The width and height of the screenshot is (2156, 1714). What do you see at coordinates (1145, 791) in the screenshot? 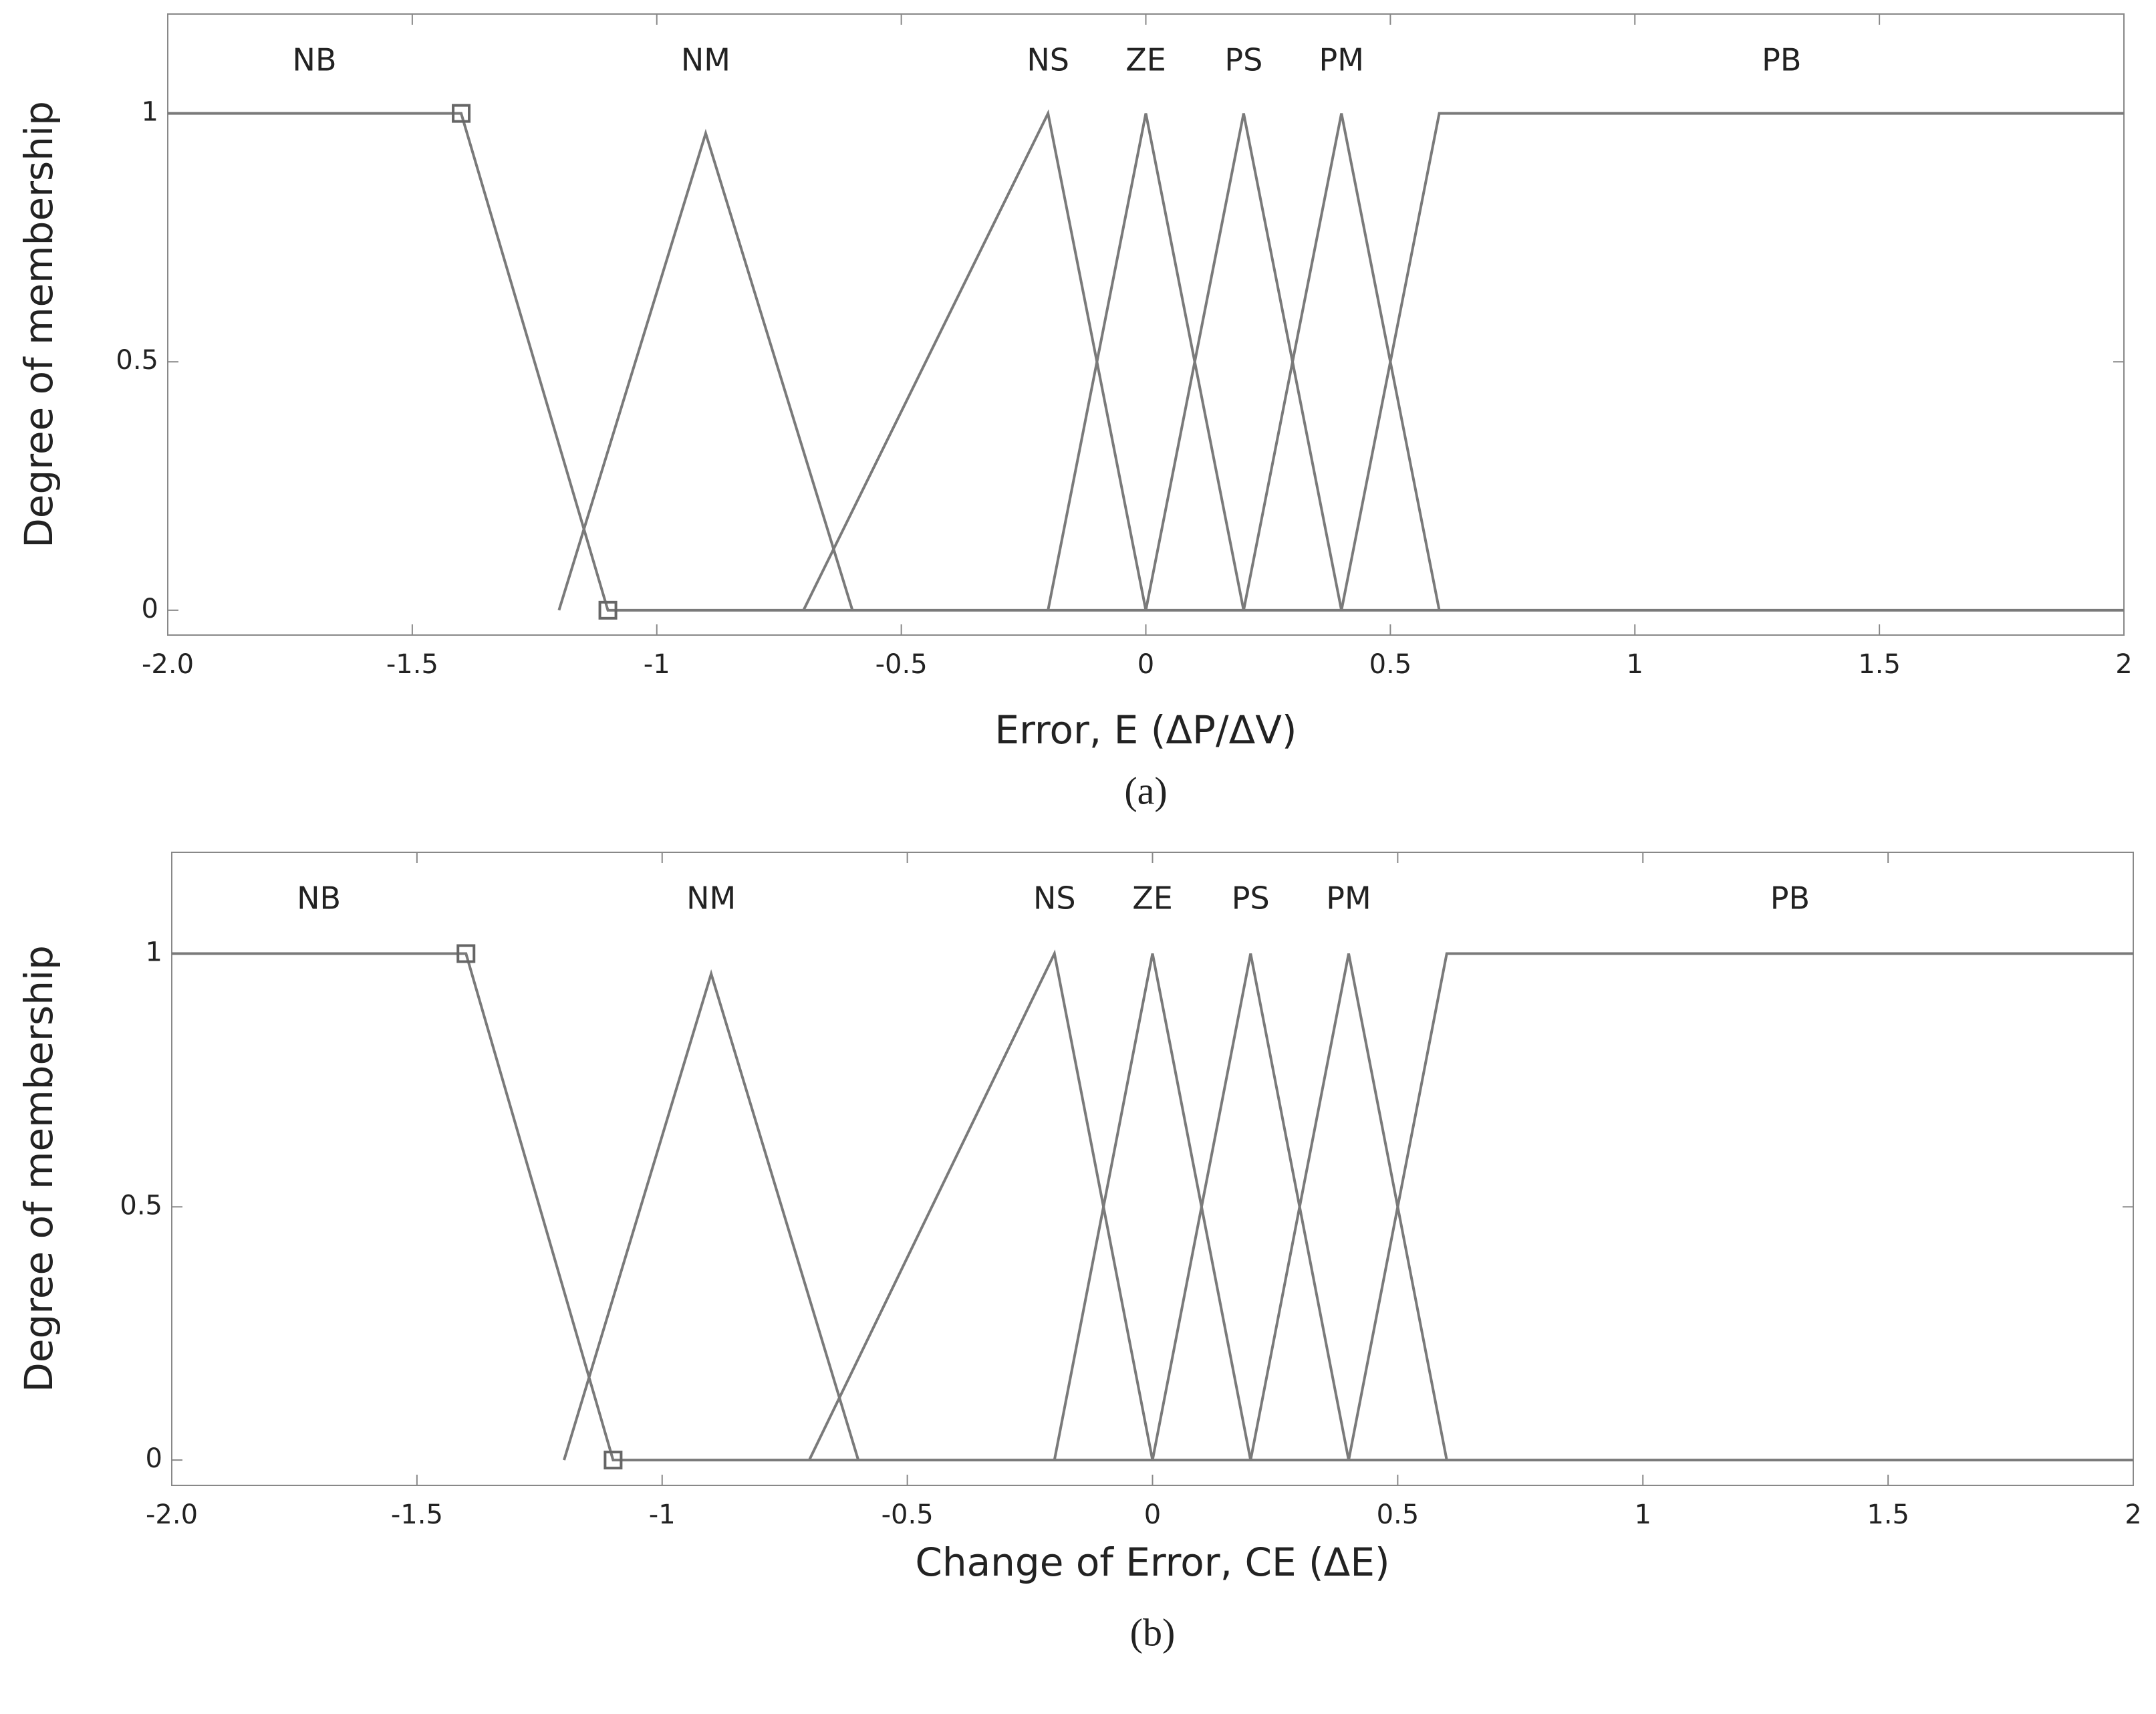
I see `caption: (a)` at bounding box center [1145, 791].